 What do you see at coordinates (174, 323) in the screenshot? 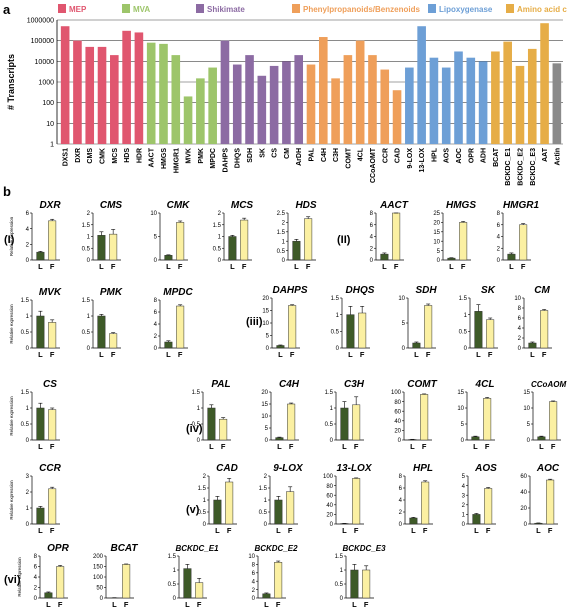
I see `subchart-mpdc: MPDC 0 2 4 6 8 L F` at bounding box center [174, 323].